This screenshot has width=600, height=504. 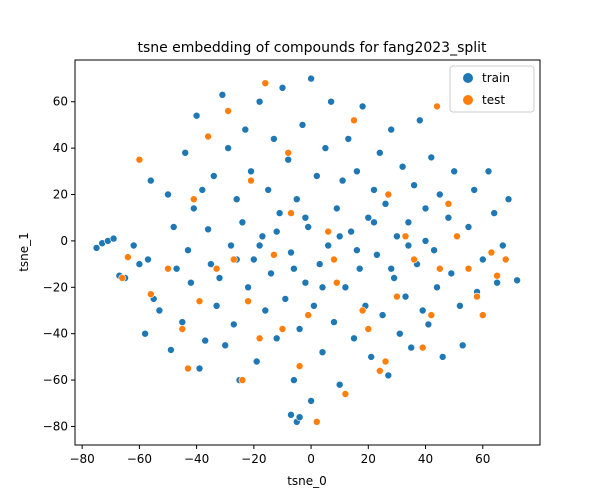 What do you see at coordinates (81, 459) in the screenshot?
I see `x-tick-label: −80` at bounding box center [81, 459].